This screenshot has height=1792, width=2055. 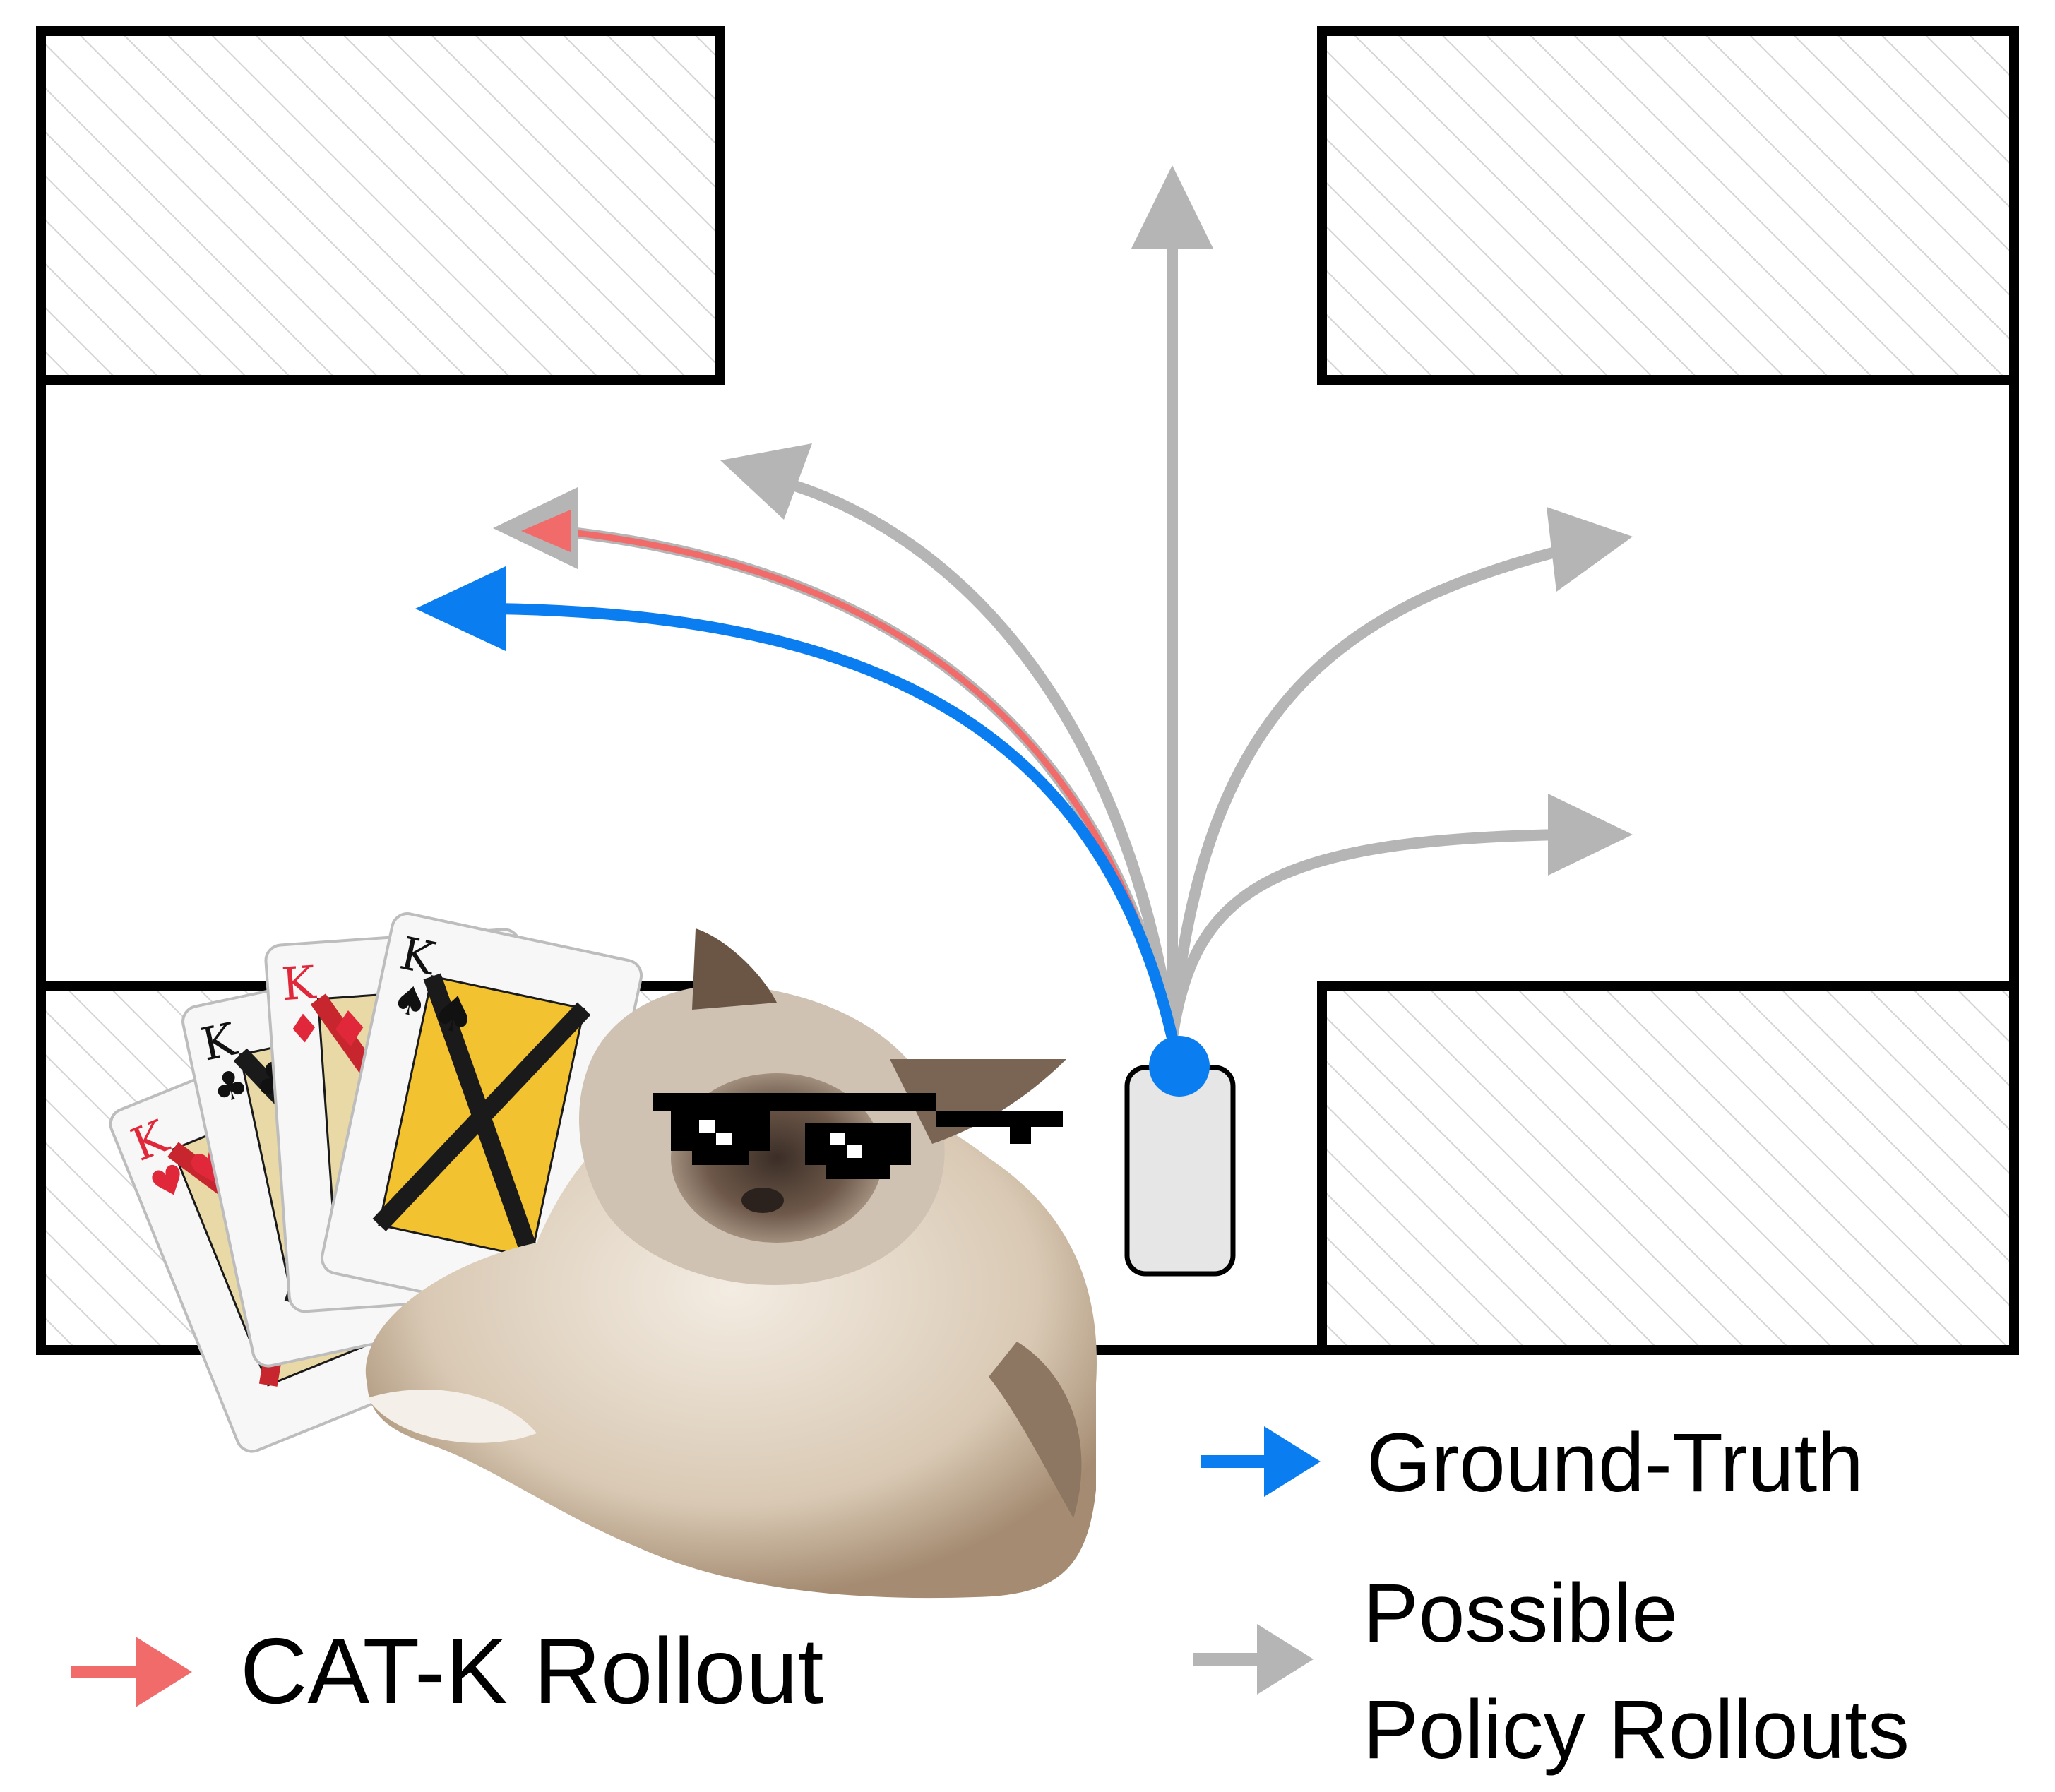 I want to click on pixel-sunglasses, so click(x=858, y=1136).